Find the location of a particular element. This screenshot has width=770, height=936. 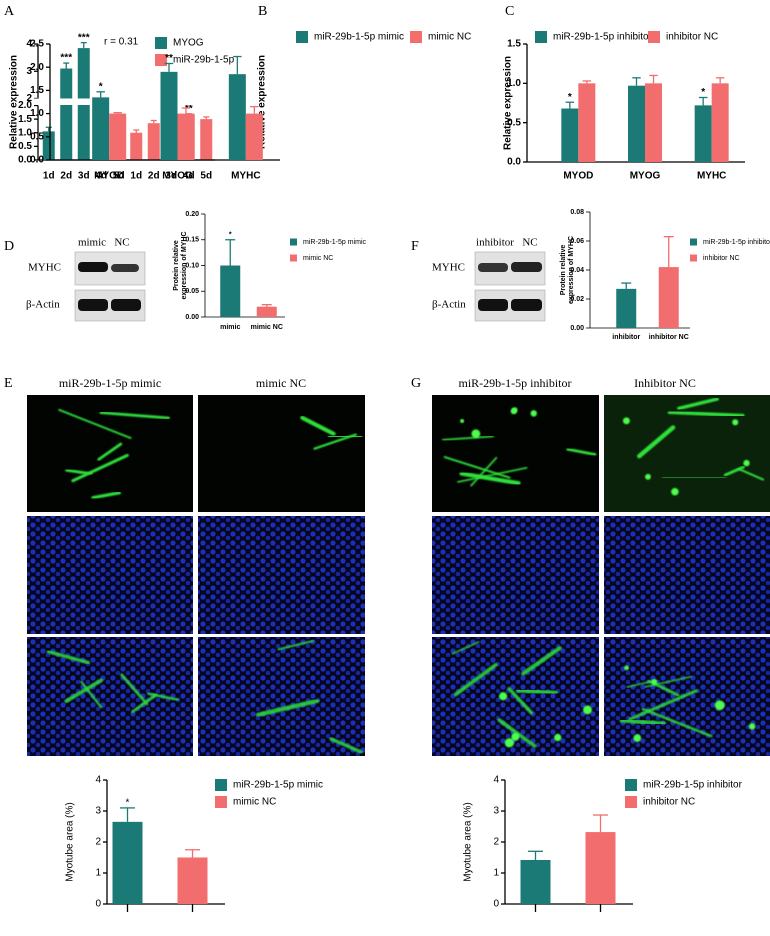

blot-row-label: β-Actin is located at coordinates (43, 305).